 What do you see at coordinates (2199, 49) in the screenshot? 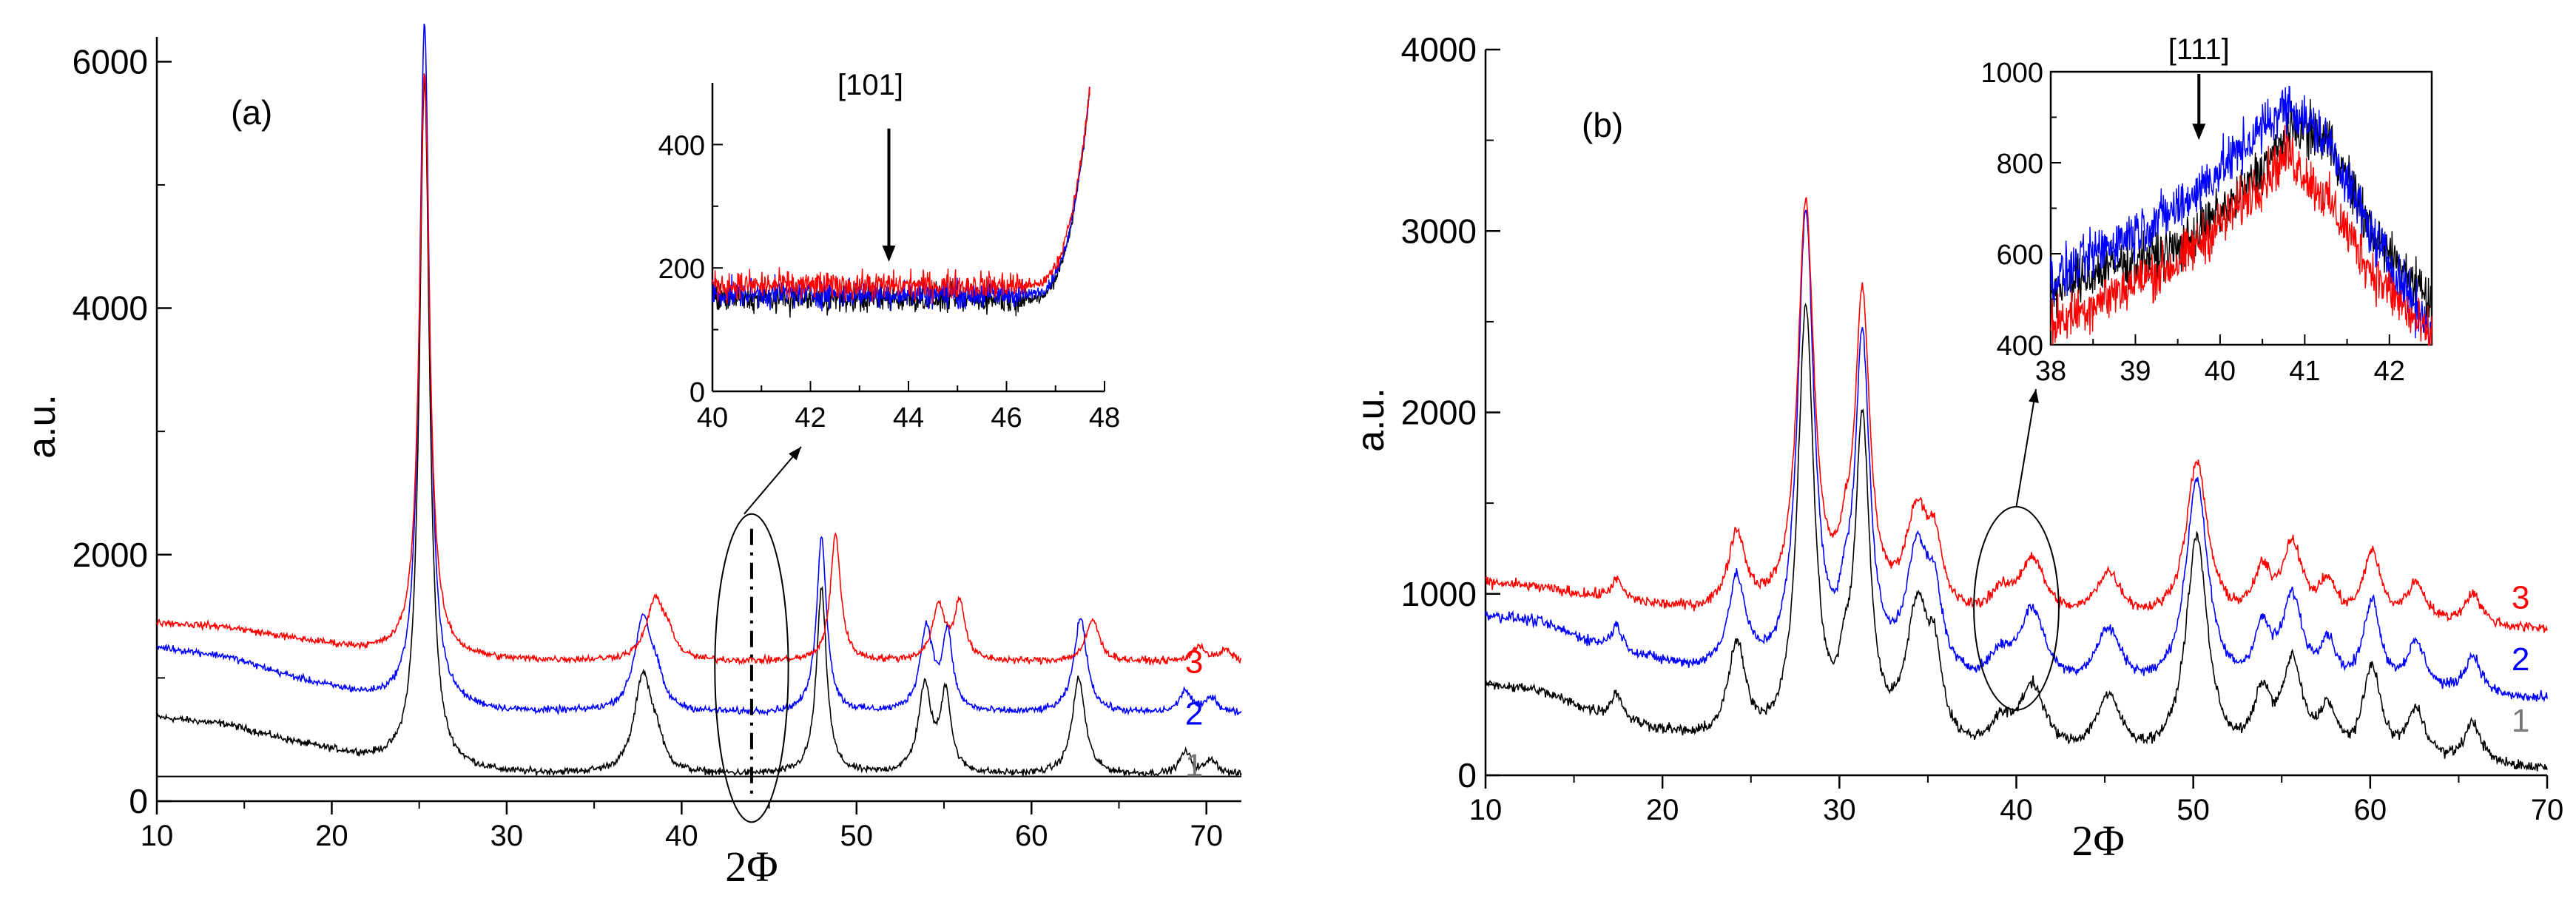
I see `inset-peak-label: [111]` at bounding box center [2199, 49].